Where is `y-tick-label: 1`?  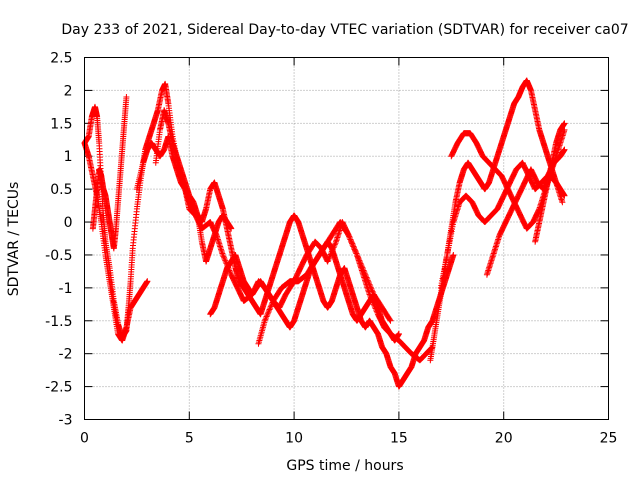
y-tick-label: 1 is located at coordinates (68, 157).